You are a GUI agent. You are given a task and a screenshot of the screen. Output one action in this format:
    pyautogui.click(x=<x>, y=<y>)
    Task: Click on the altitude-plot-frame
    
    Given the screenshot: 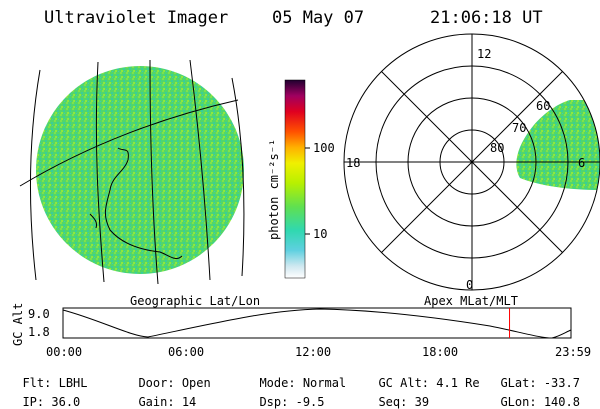 What is the action you would take?
    pyautogui.click(x=317, y=323)
    